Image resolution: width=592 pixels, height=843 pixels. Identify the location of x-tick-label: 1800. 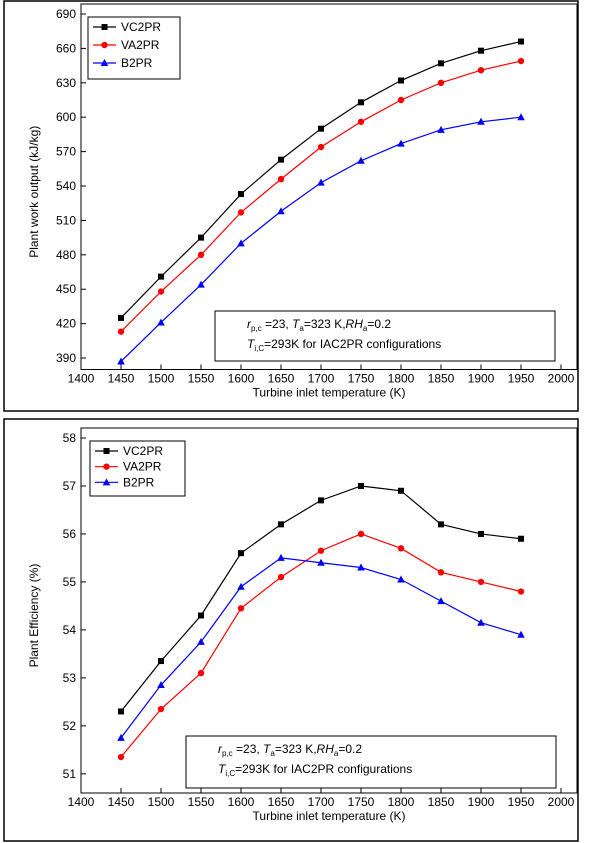
(401, 379).